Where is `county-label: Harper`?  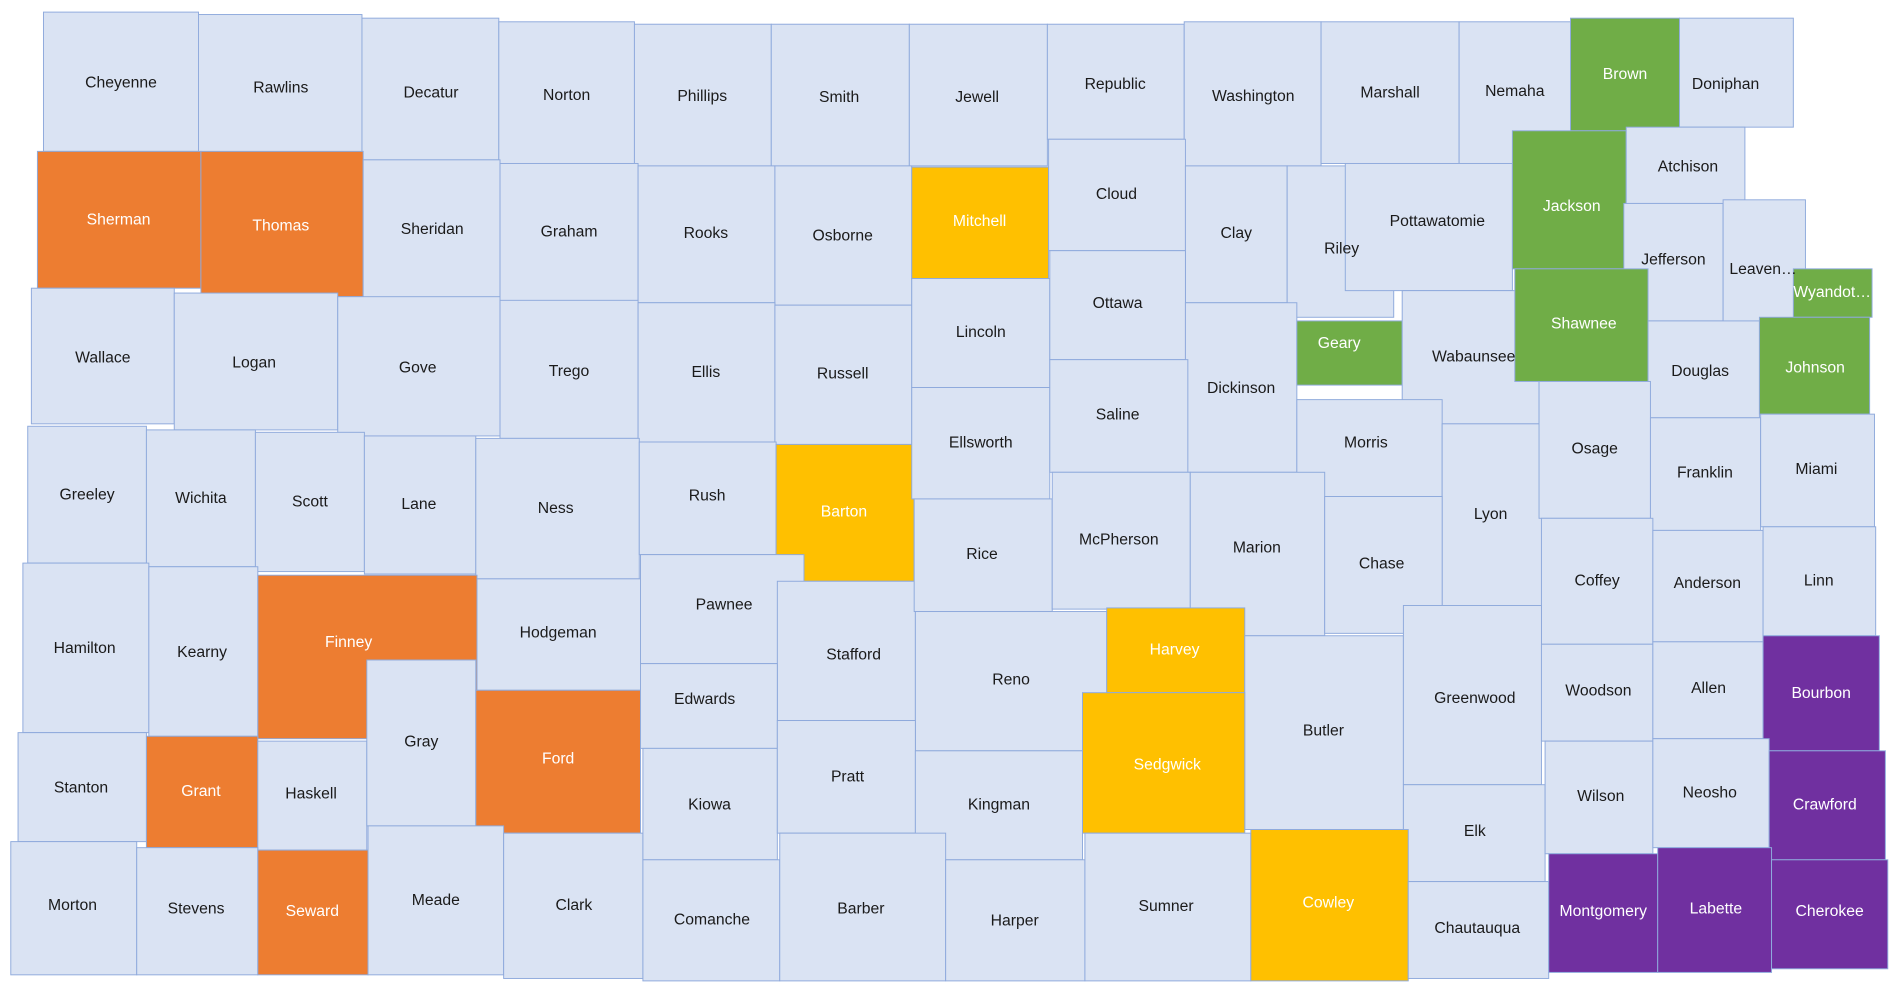
county-label: Harper is located at coordinates (1015, 921).